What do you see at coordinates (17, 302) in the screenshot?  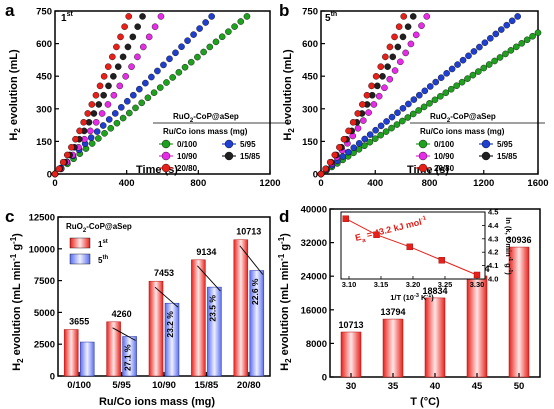 I see `panel-c-ylabel: H2 evolution (mL min-1 g-1)` at bounding box center [17, 302].